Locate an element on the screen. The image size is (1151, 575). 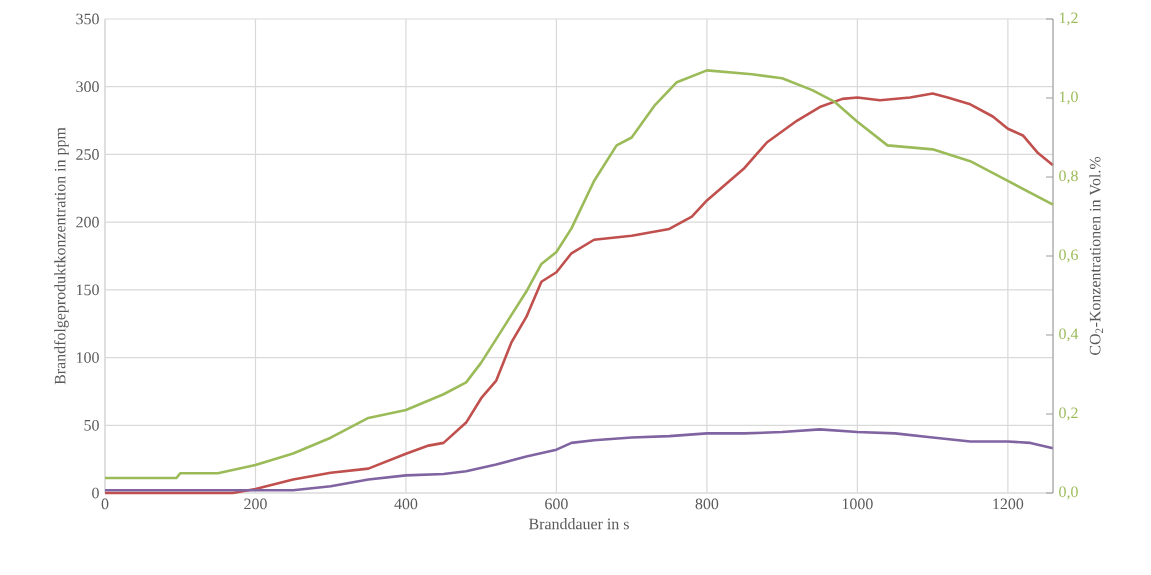
y-tick-label: 250 is located at coordinates (87, 154).